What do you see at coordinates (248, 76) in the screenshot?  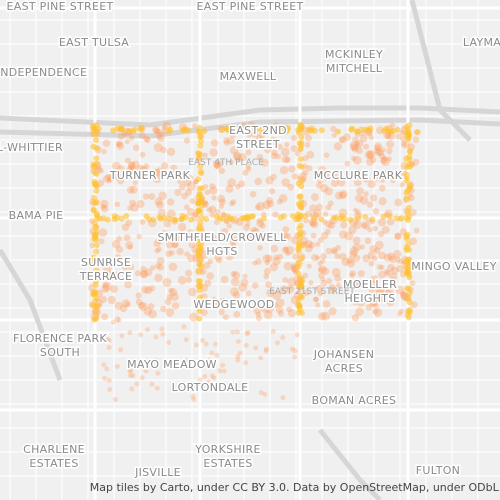 I see `place-label: MAXWELL` at bounding box center [248, 76].